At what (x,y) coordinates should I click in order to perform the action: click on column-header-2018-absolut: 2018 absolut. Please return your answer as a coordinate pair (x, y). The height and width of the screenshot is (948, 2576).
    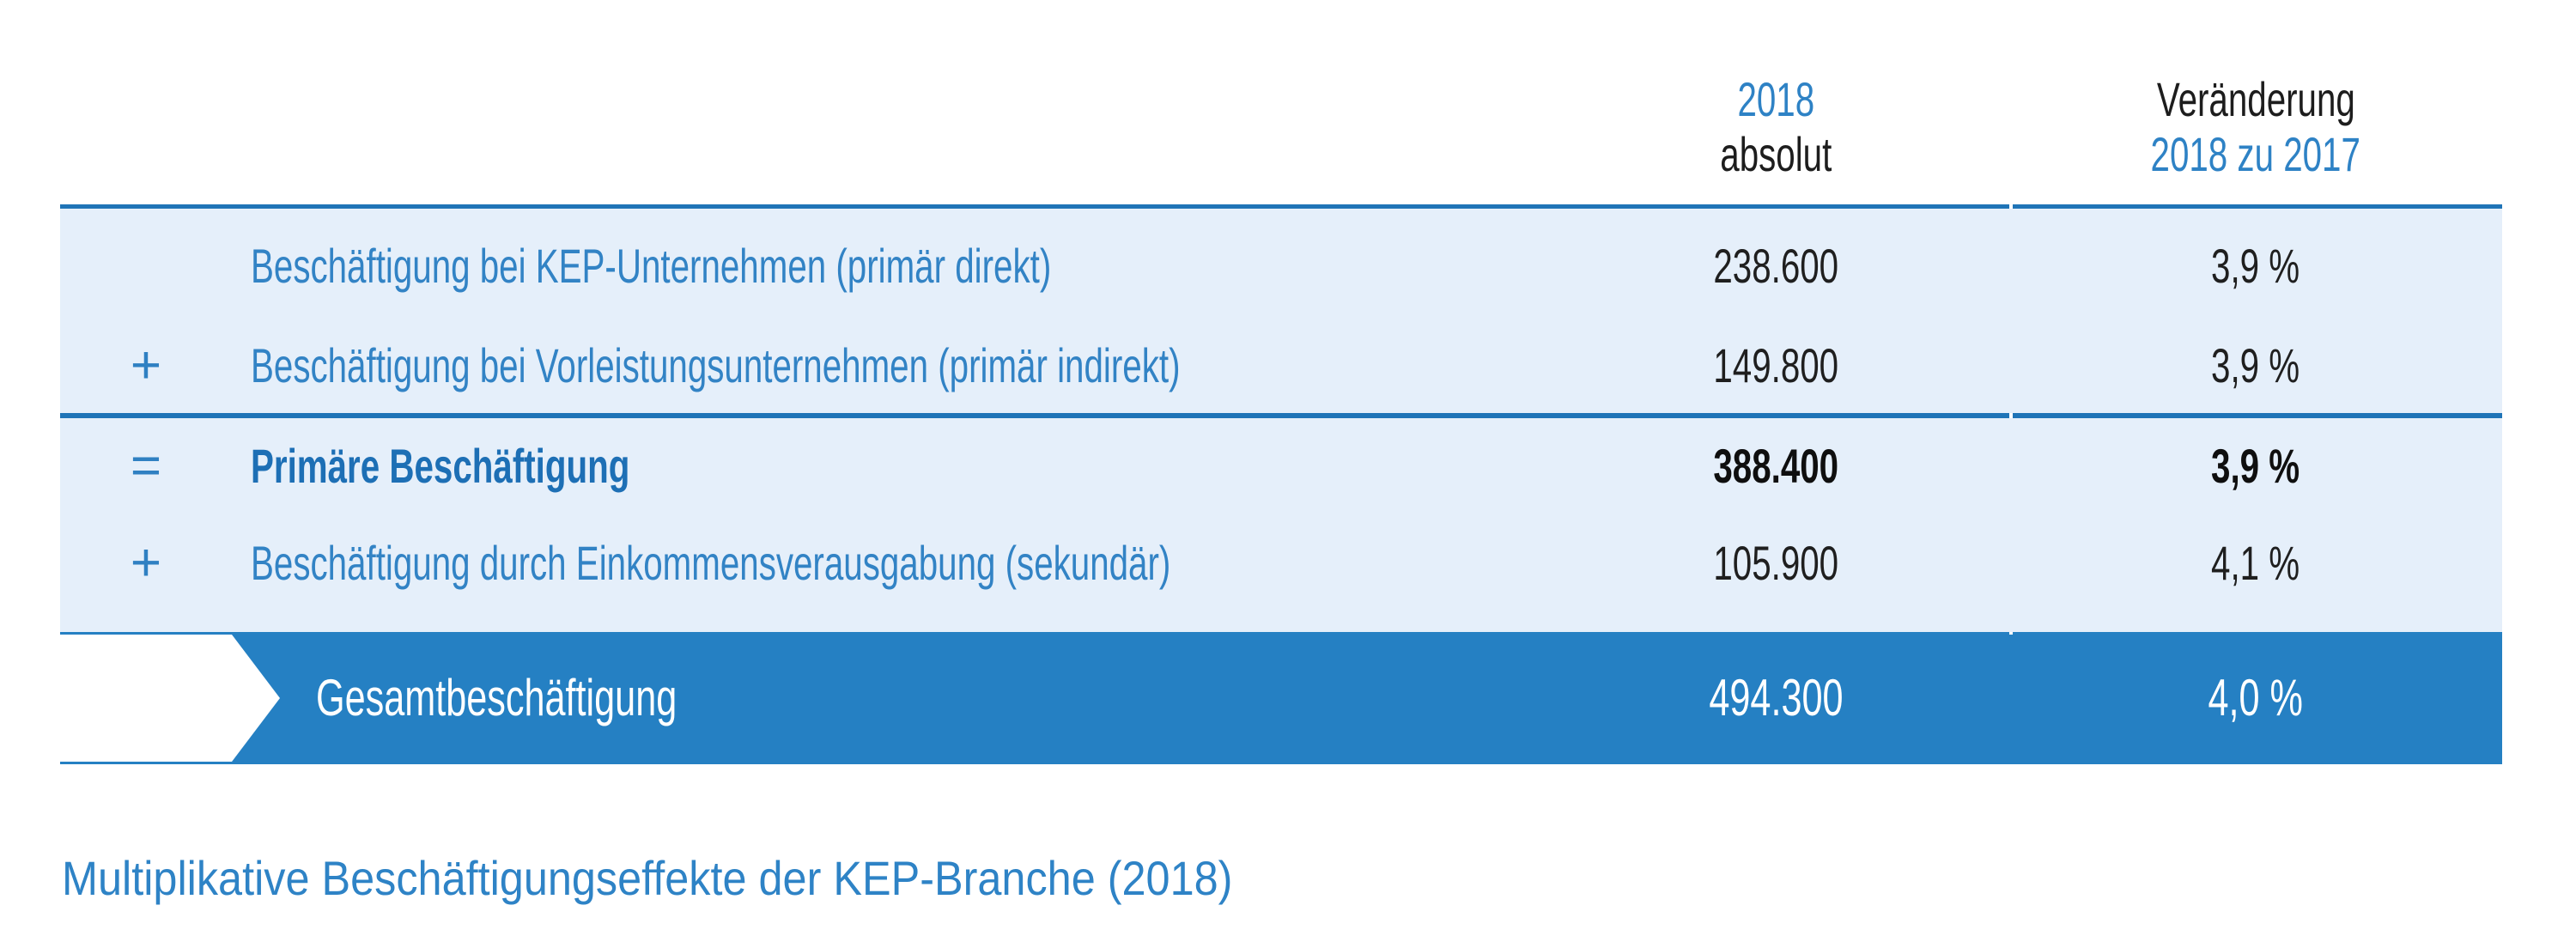
    Looking at the image, I should click on (1776, 127).